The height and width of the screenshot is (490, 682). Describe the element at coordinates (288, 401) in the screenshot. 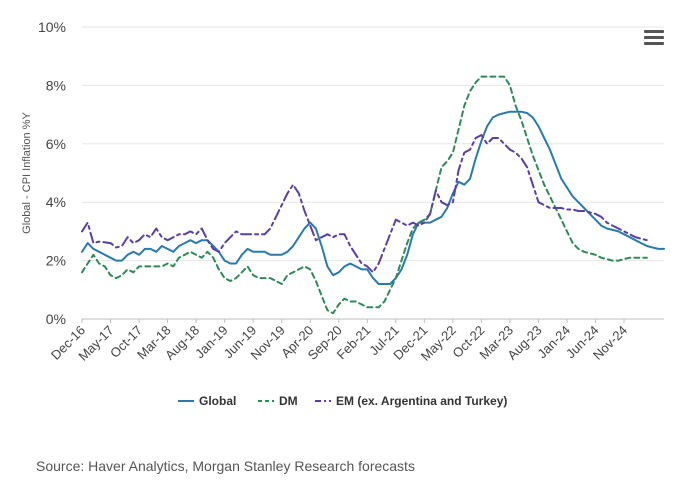

I see `legend-label: DM` at that location.